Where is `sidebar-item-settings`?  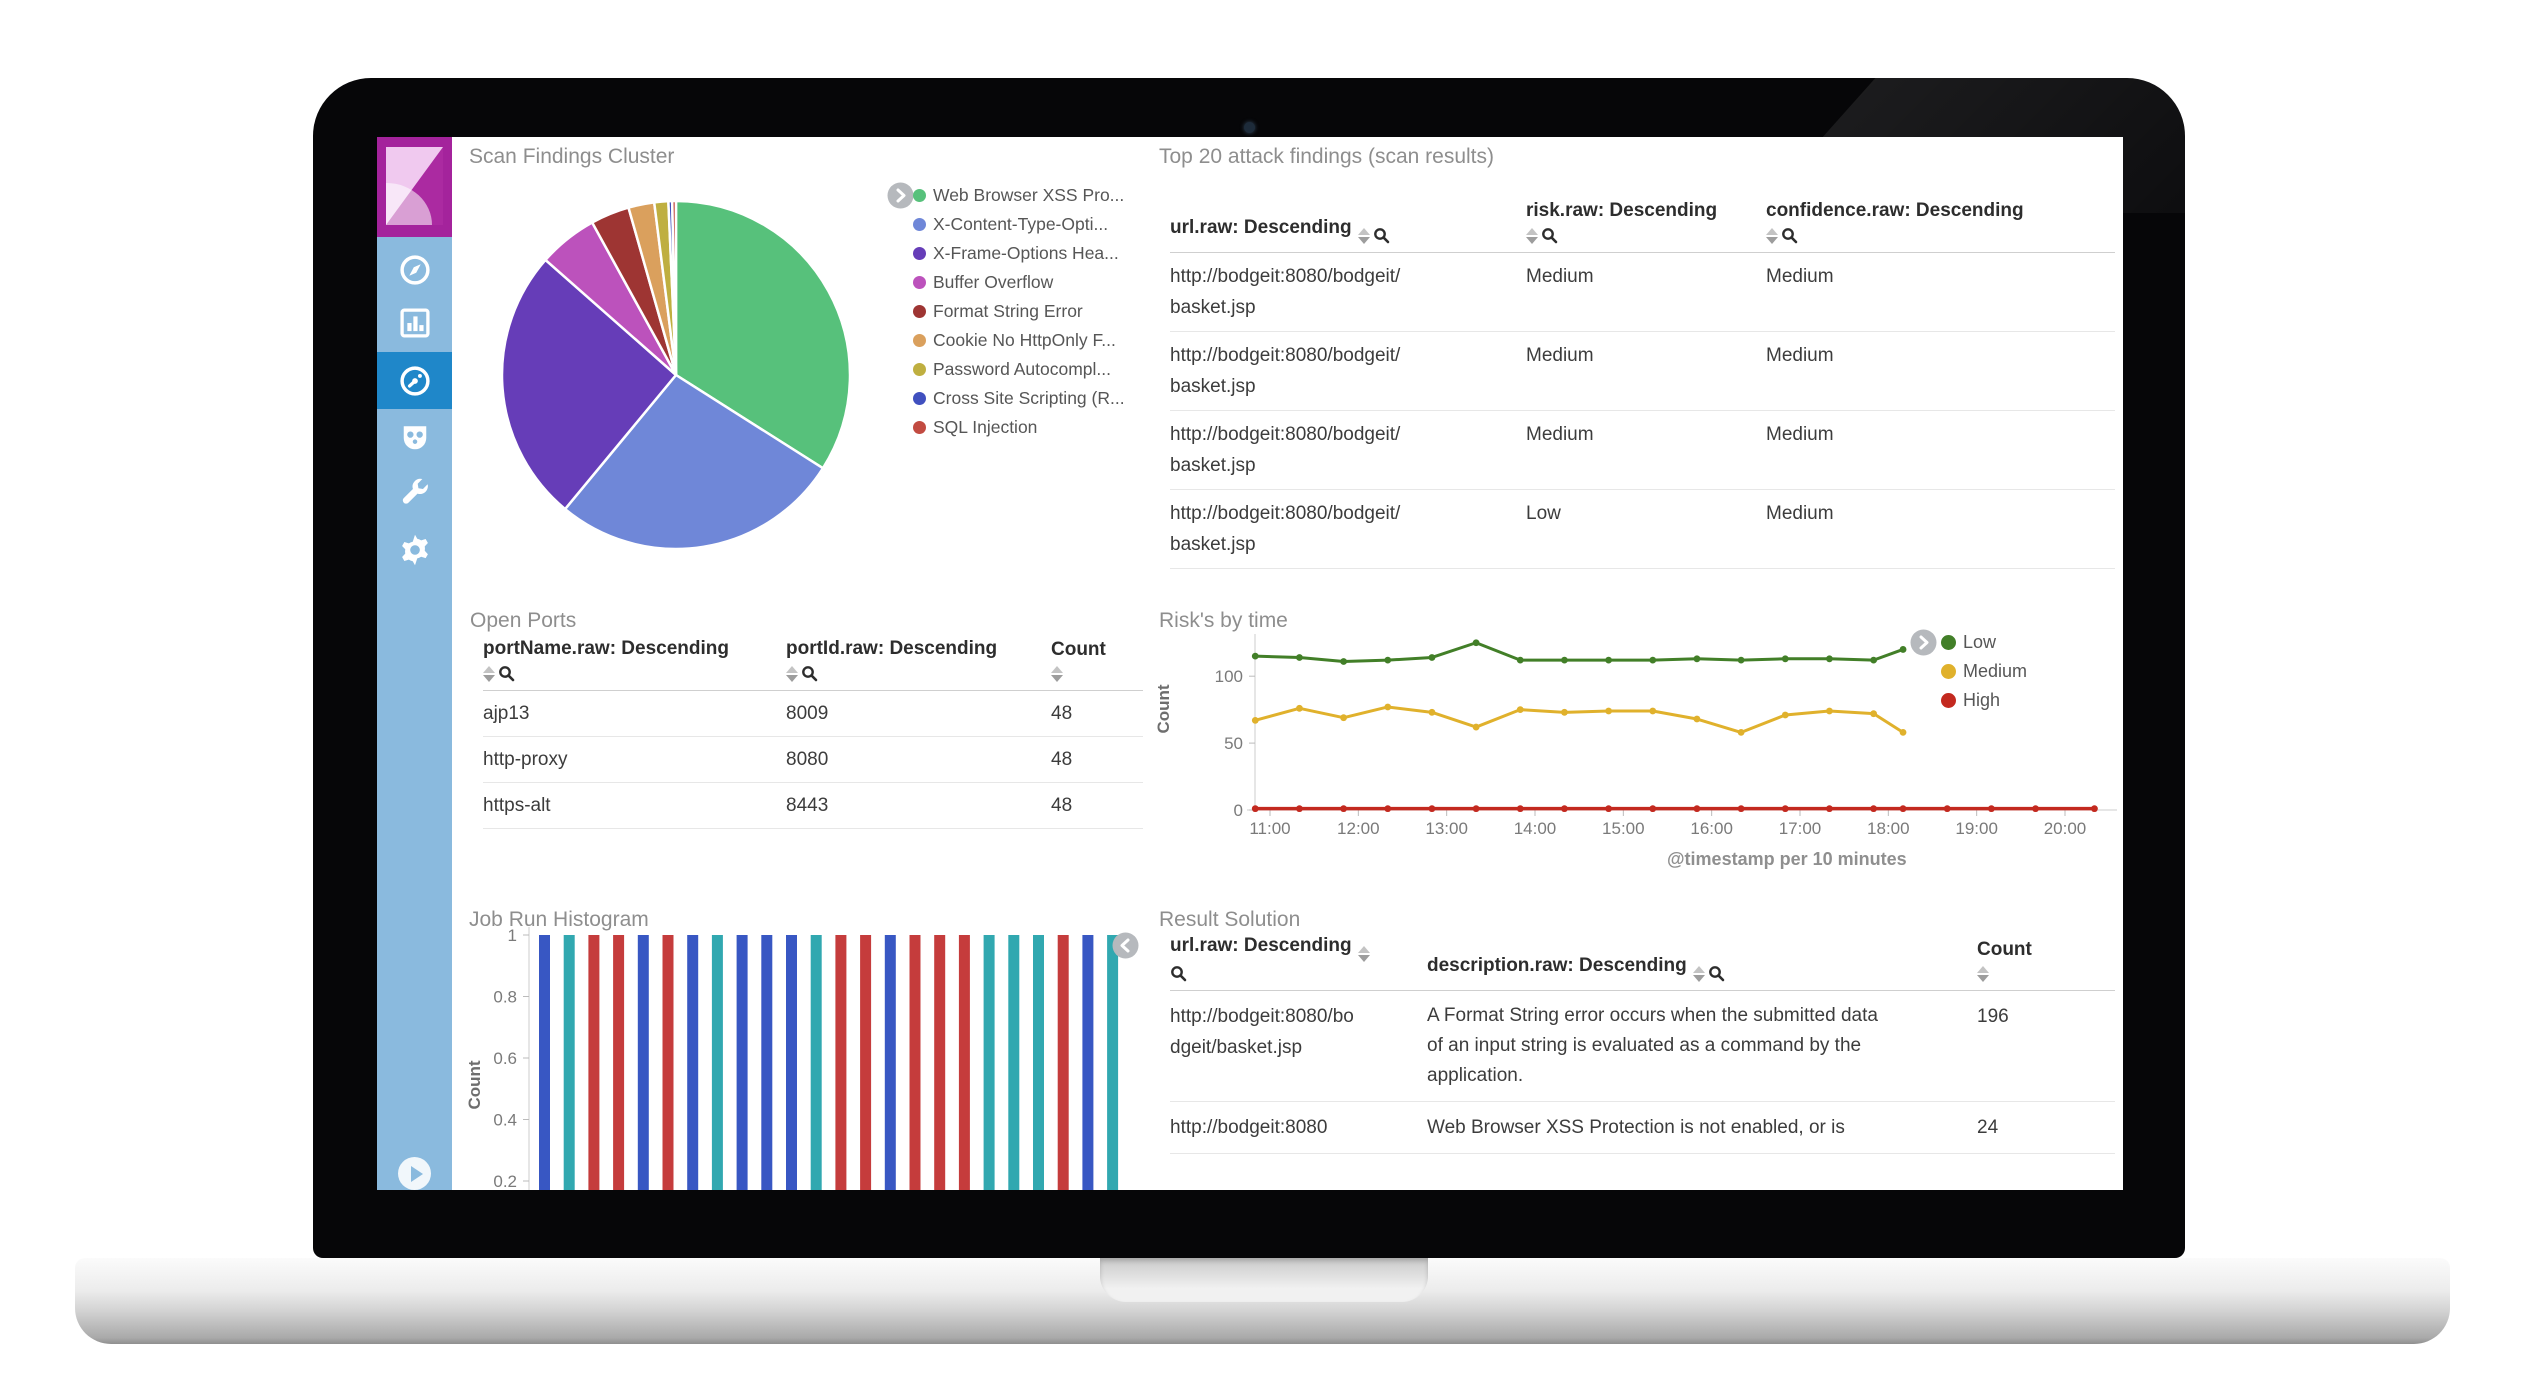 sidebar-item-settings is located at coordinates (414, 549).